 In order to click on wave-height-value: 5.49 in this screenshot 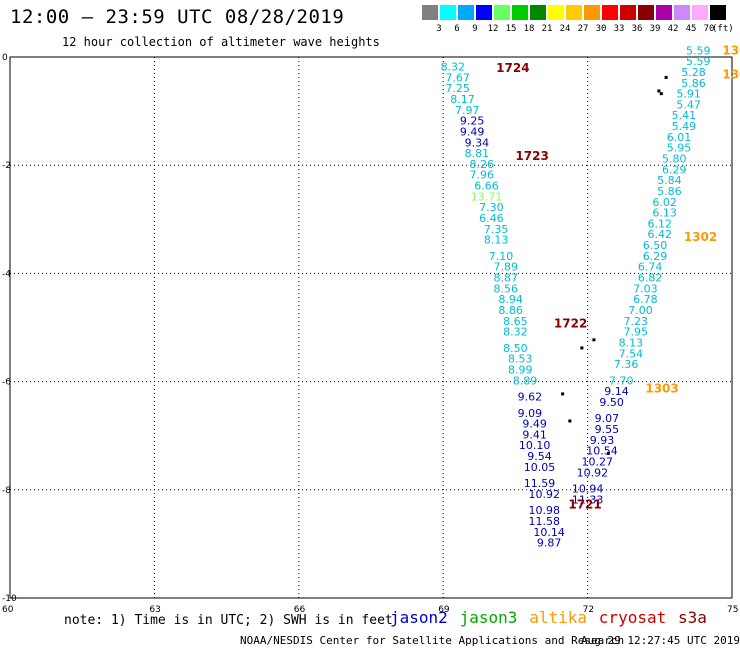, I will do `click(684, 126)`.